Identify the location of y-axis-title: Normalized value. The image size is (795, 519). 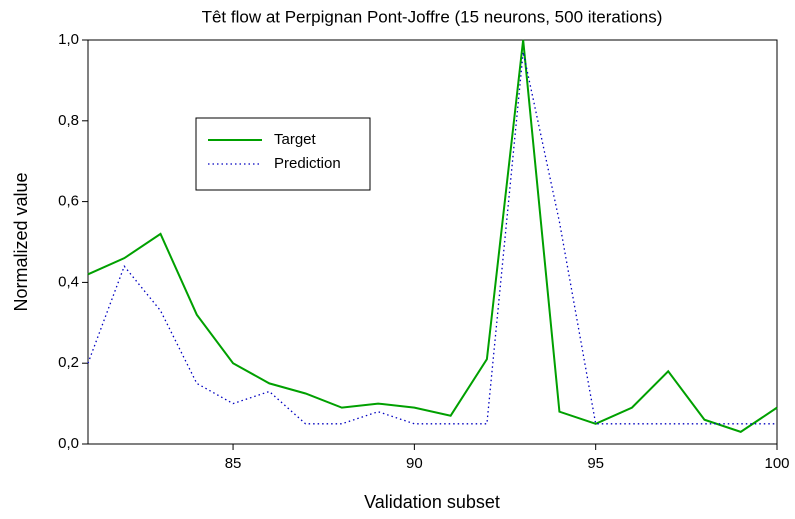
(21, 241).